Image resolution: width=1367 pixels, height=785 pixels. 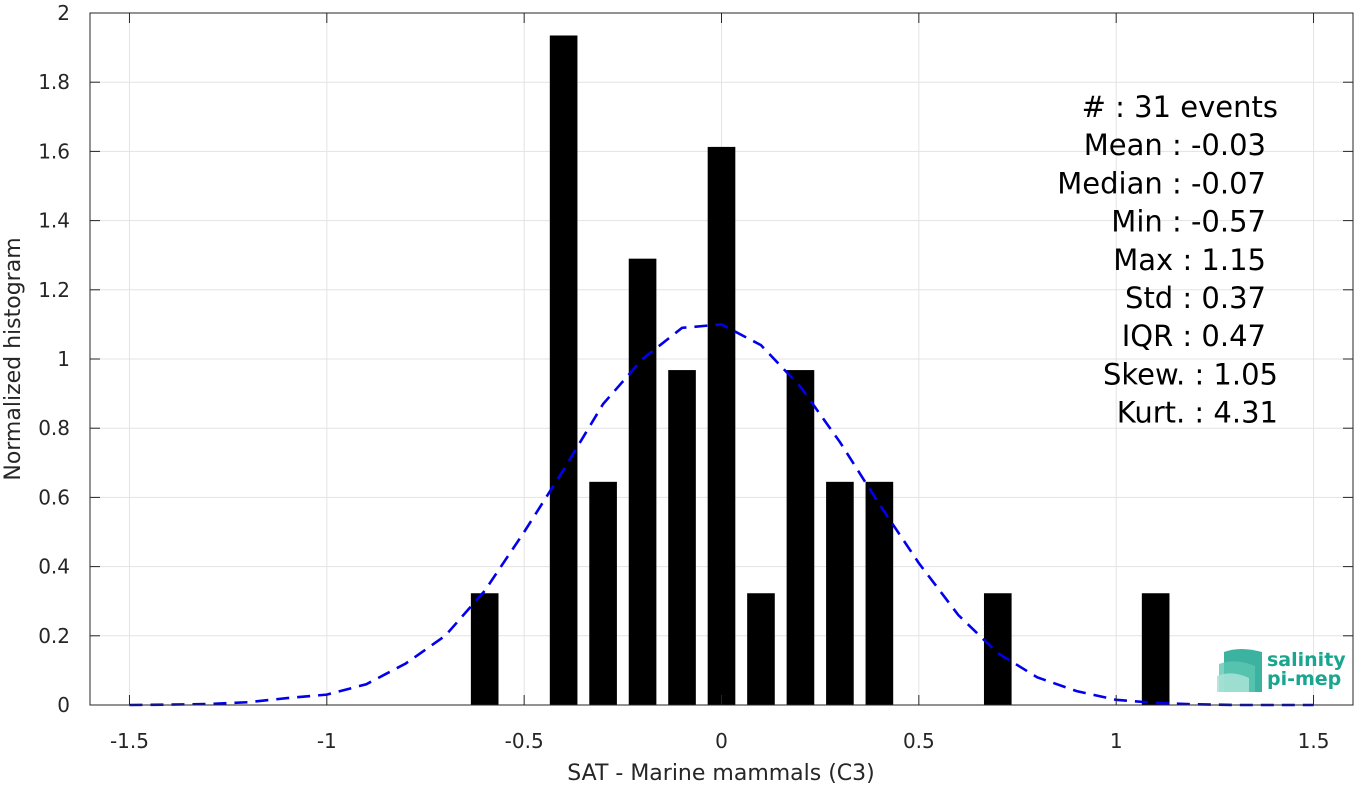 I want to click on x-tick-label: -0.5, so click(x=524, y=741).